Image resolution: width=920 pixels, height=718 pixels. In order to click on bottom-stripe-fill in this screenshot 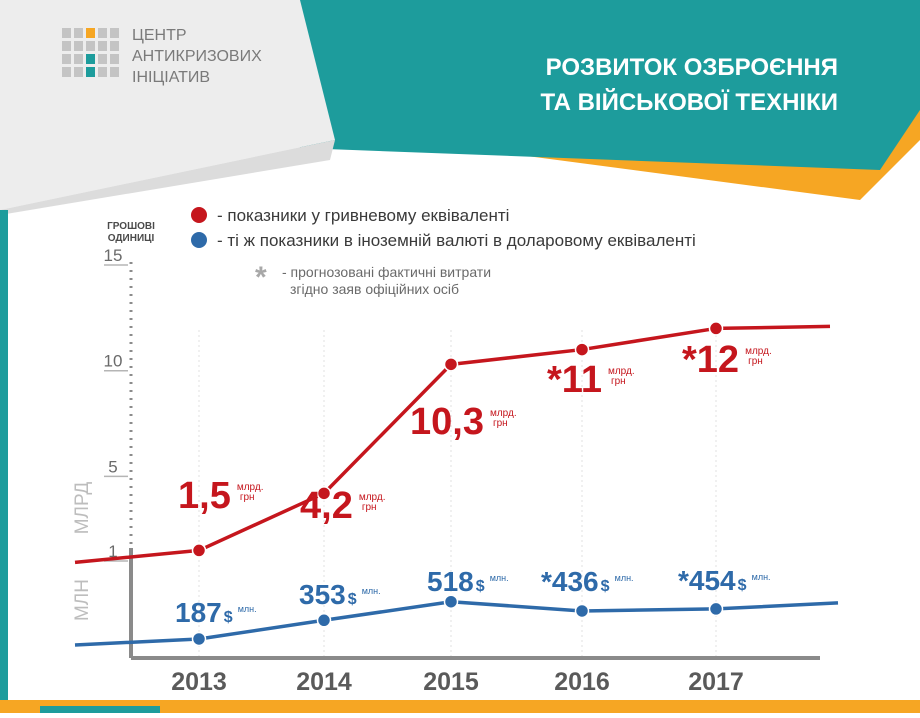, I will do `click(460, 706)`.